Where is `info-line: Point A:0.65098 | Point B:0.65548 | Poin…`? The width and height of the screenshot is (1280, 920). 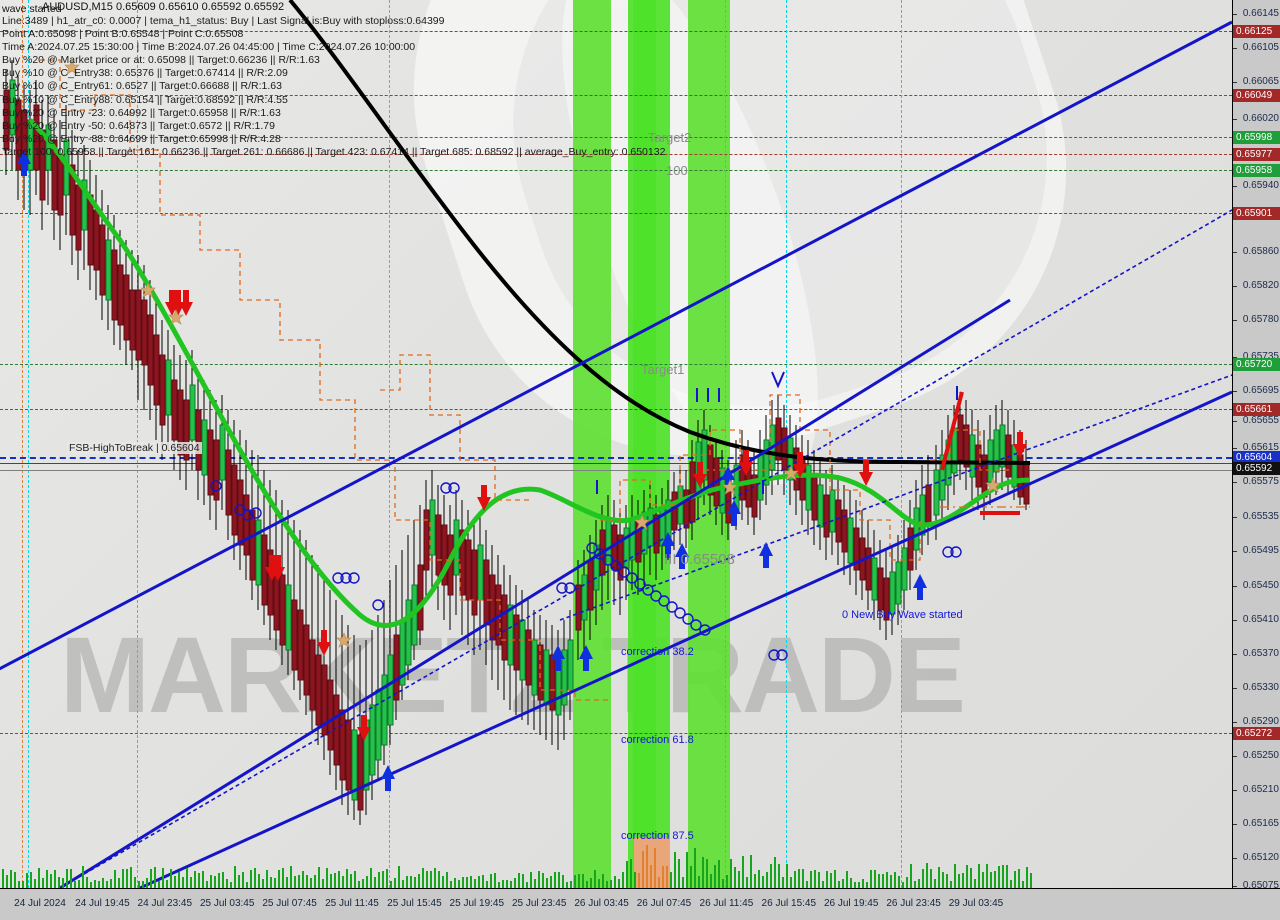
info-line: Point A:0.65098 | Point B:0.65548 | Poin… is located at coordinates (123, 34).